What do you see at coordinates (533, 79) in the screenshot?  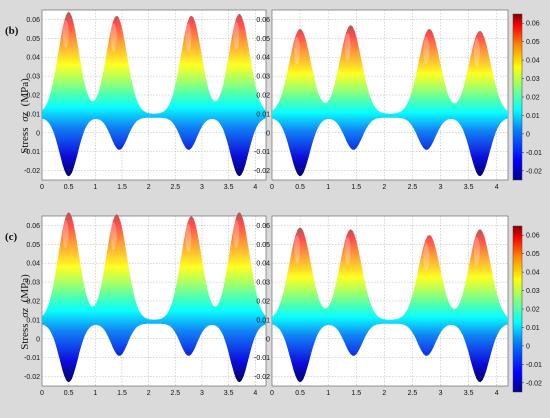 I see `colorbar-tick-label: 0.03` at bounding box center [533, 79].